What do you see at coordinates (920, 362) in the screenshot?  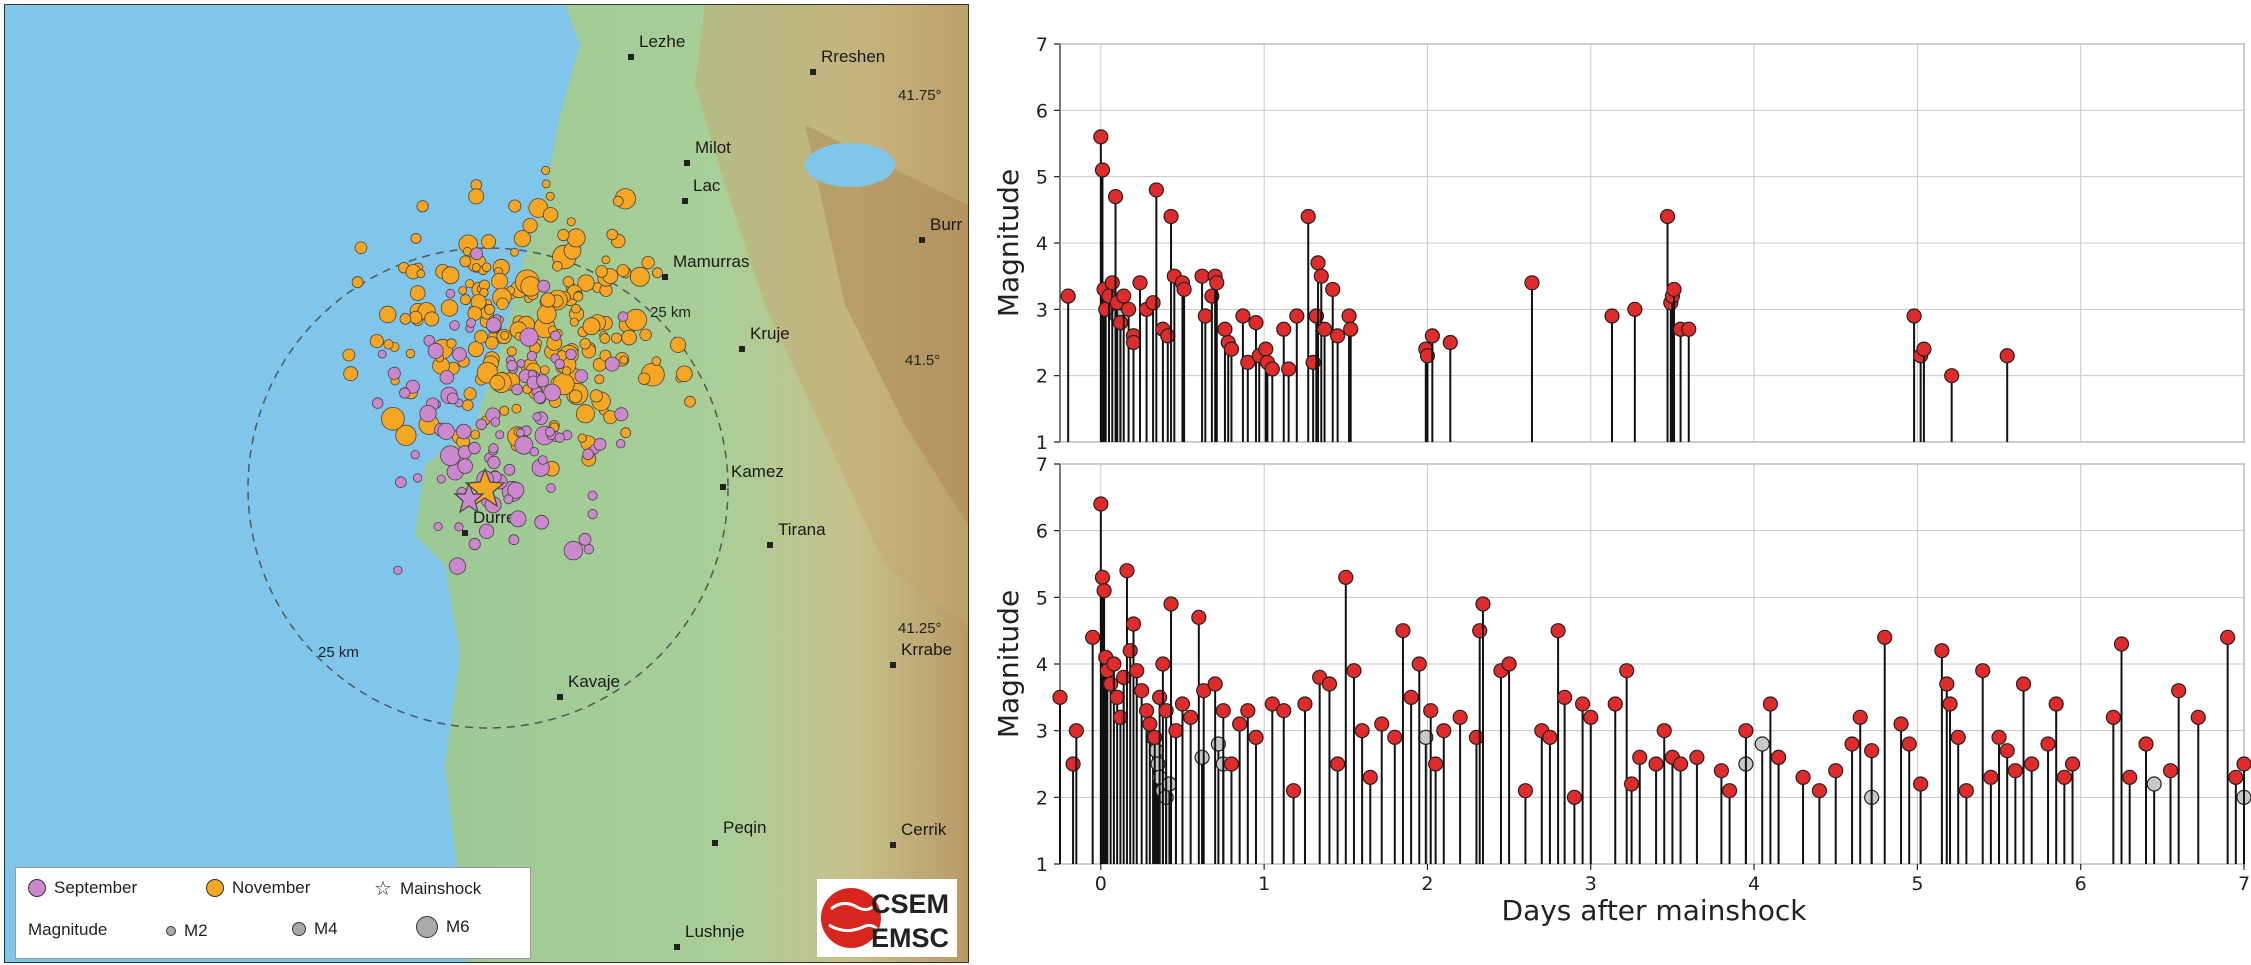 I see `coordinates: 41.75° 41.5° 41.25°` at bounding box center [920, 362].